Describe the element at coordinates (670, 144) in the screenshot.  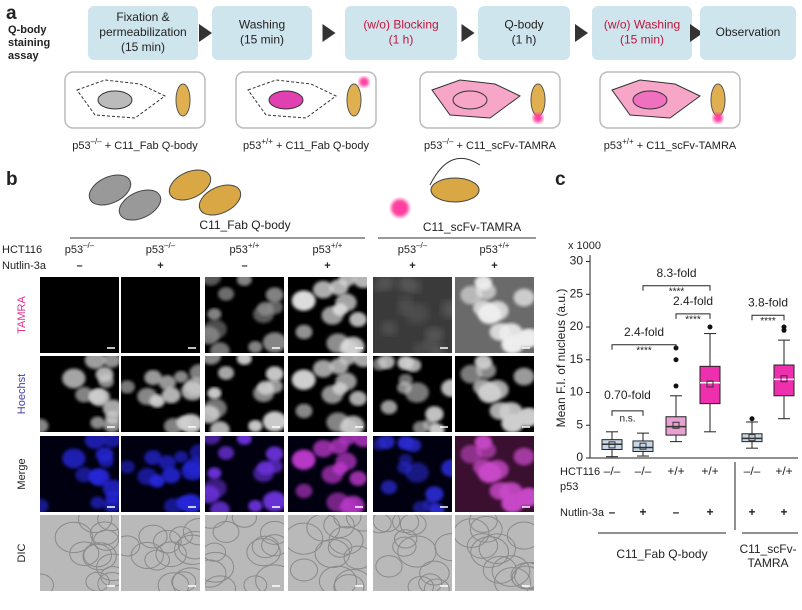
I see `genotype-label: p53+/+ + C11_scFv-TAMRA` at that location.